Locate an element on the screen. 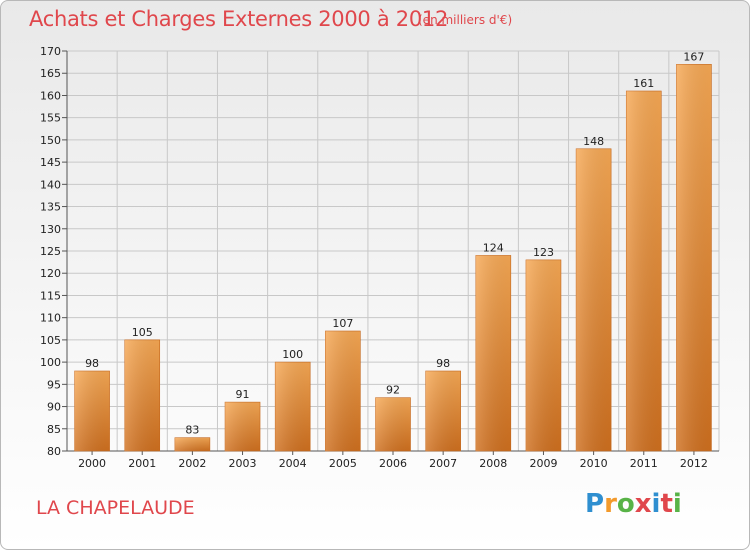  y-tick-label: 95 is located at coordinates (54, 384).